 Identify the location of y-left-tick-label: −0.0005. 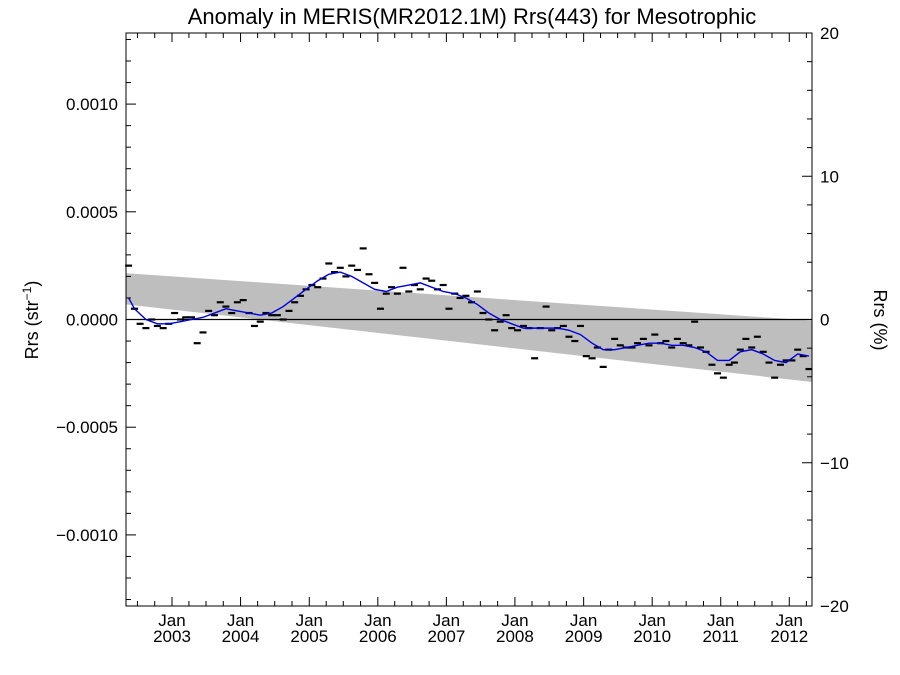
(87, 427).